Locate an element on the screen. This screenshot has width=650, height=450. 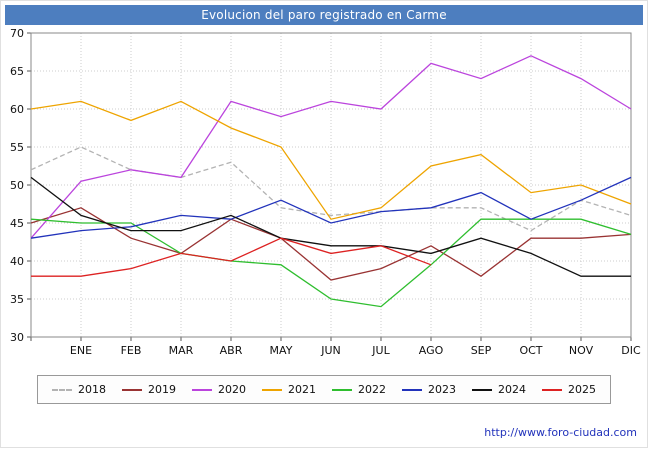
svg-text: ENE is located at coordinates (81, 350).